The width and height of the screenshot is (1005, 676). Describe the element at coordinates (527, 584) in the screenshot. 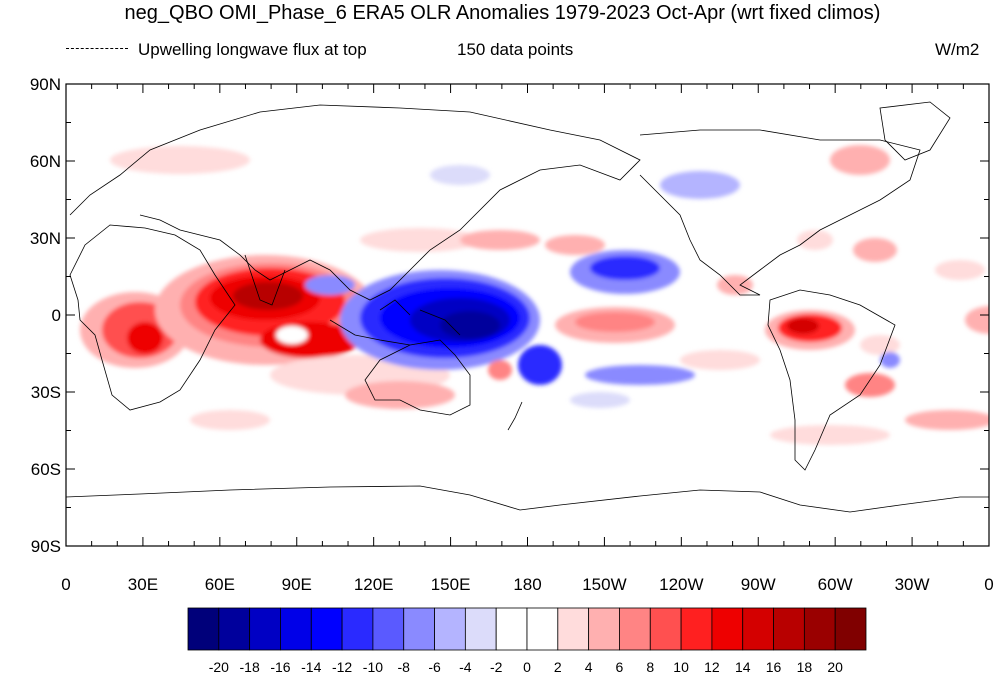

I see `lon-tick-label: 180` at that location.